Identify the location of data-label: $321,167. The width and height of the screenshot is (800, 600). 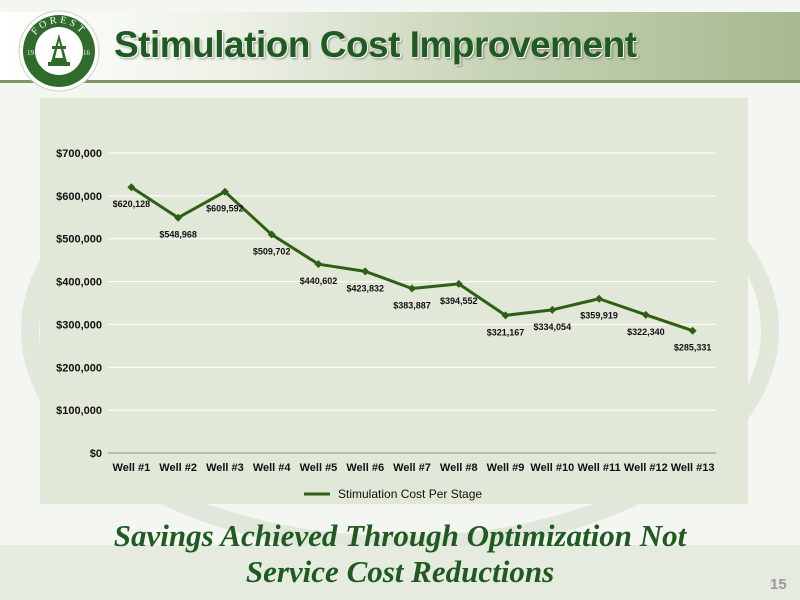
(506, 332).